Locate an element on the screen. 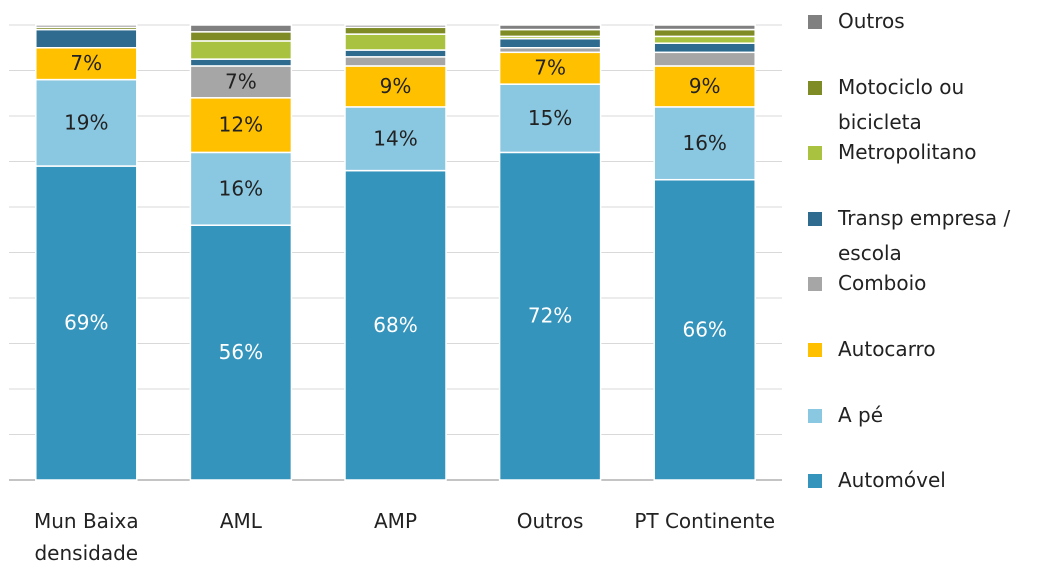 The image size is (1043, 569). data-label: 14% is located at coordinates (395, 138).